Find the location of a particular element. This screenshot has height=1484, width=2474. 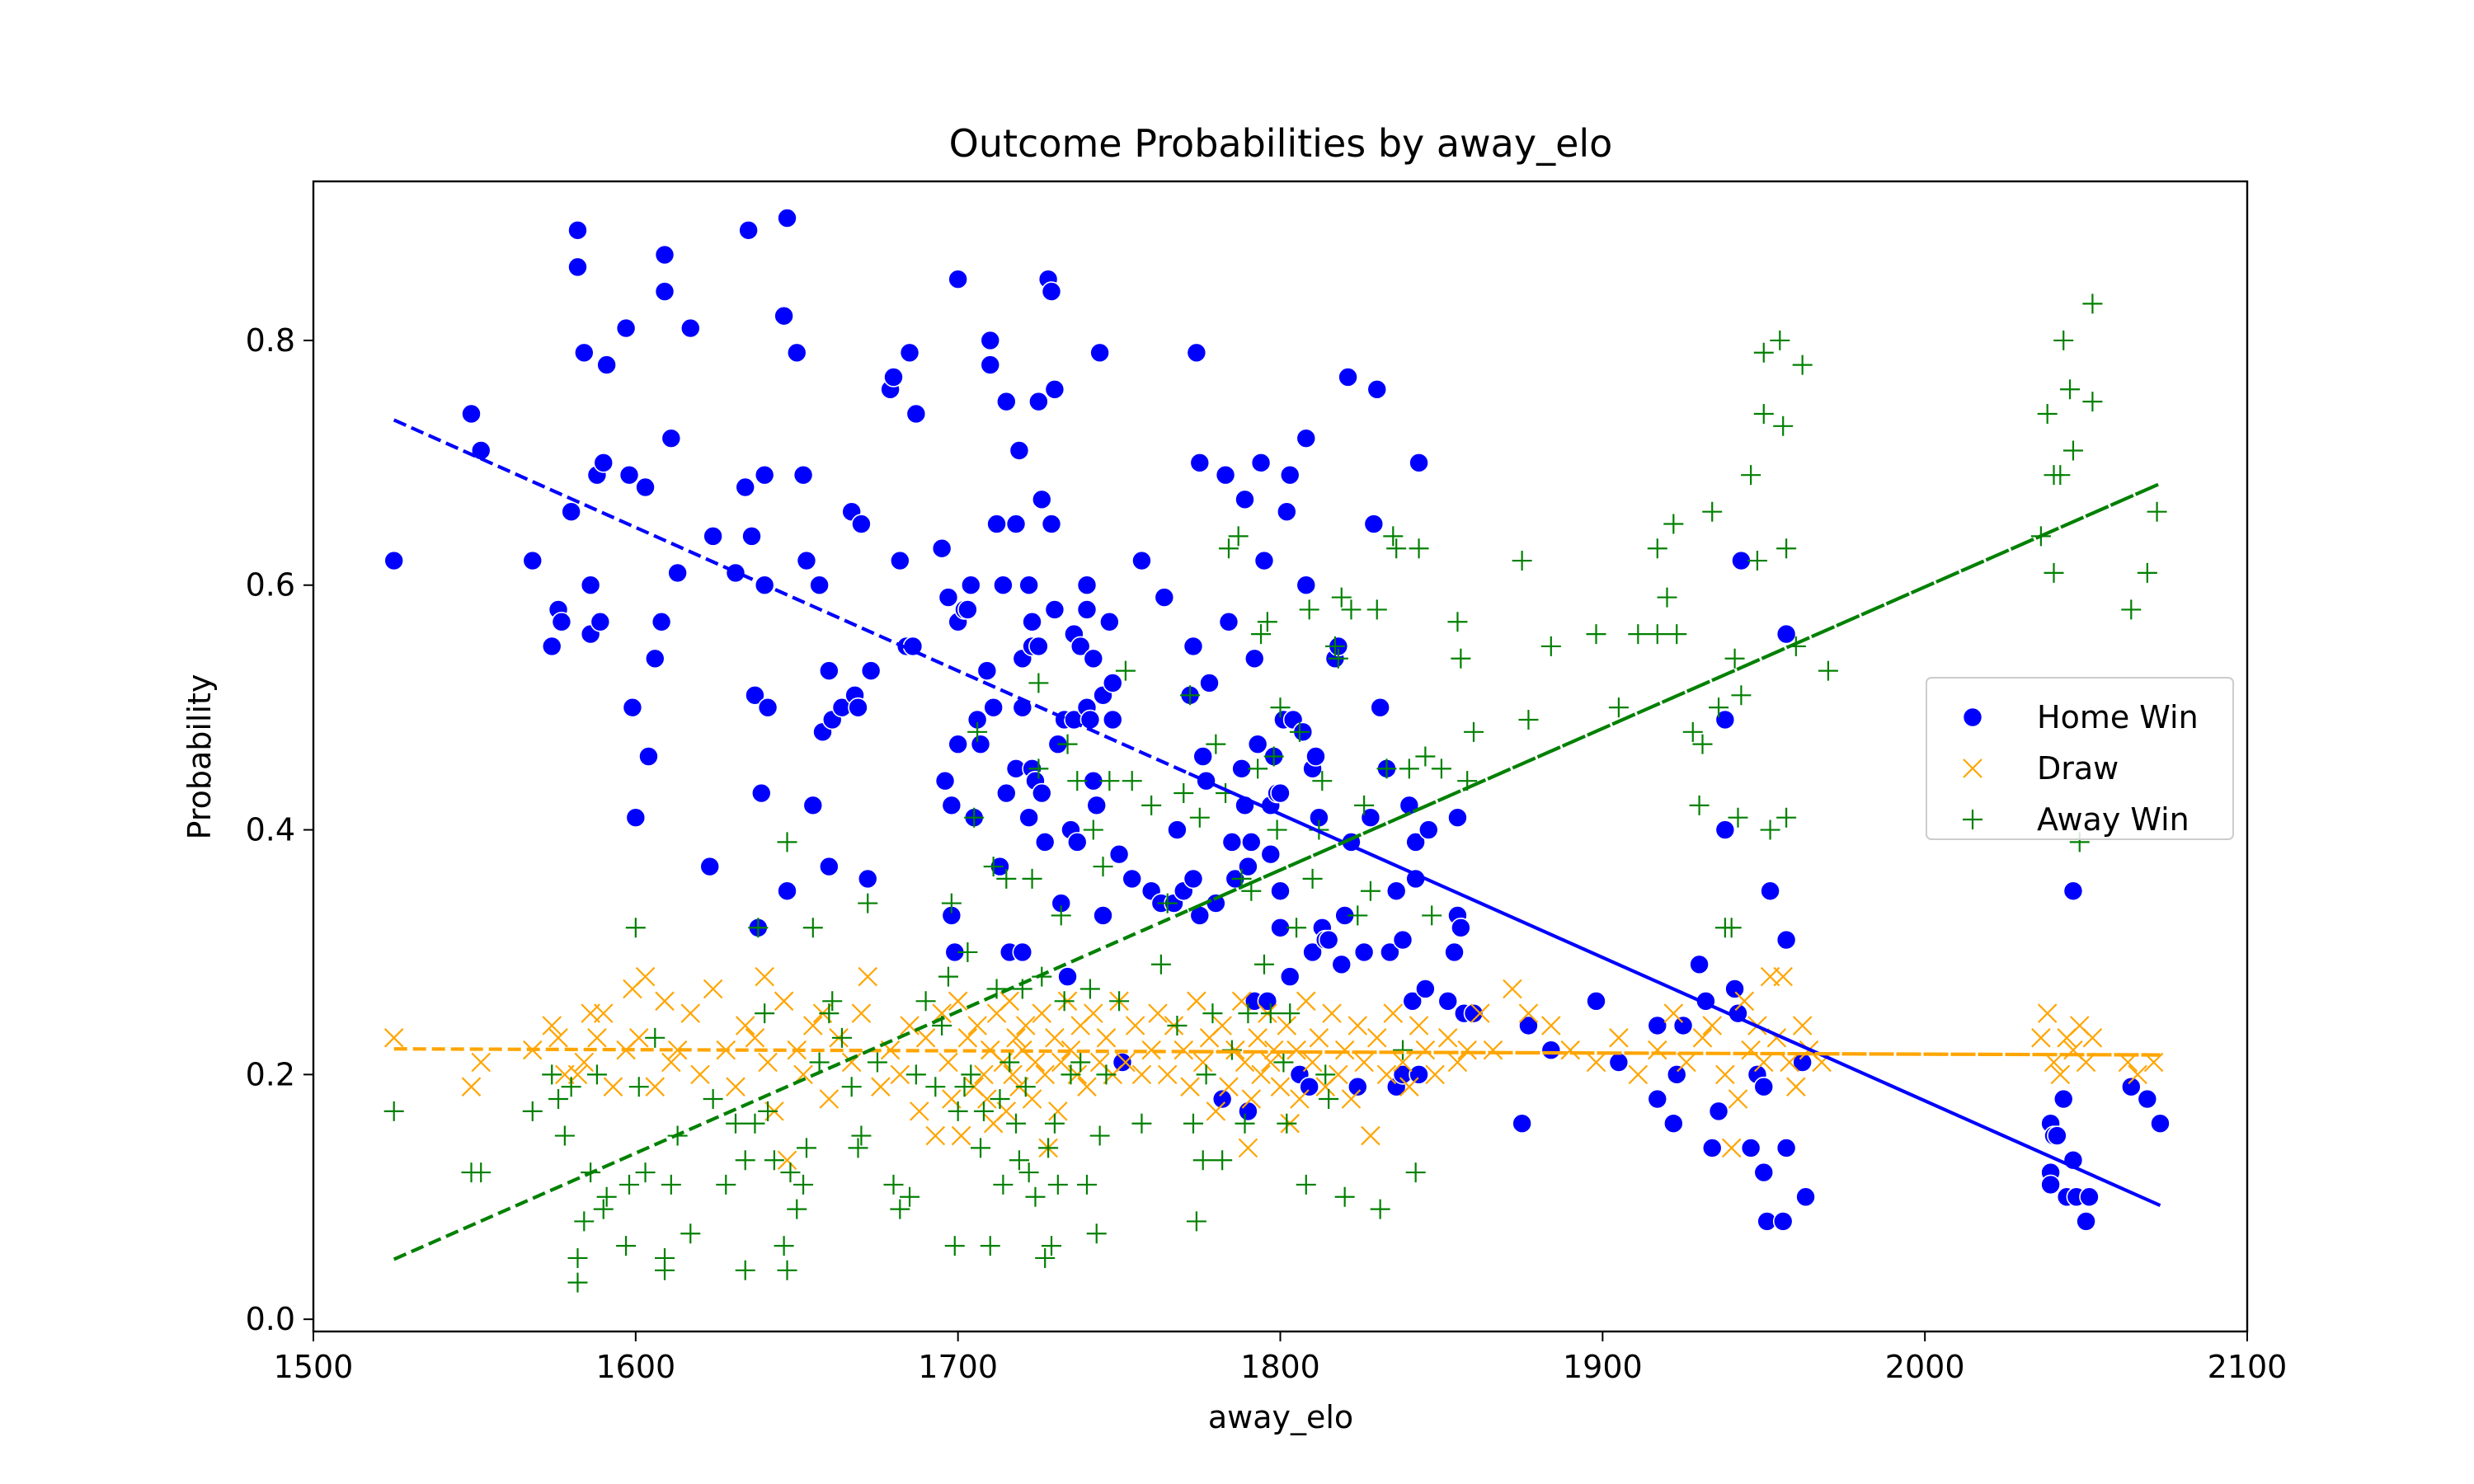

legend: Home Win Draw Away Win is located at coordinates (2080, 758).